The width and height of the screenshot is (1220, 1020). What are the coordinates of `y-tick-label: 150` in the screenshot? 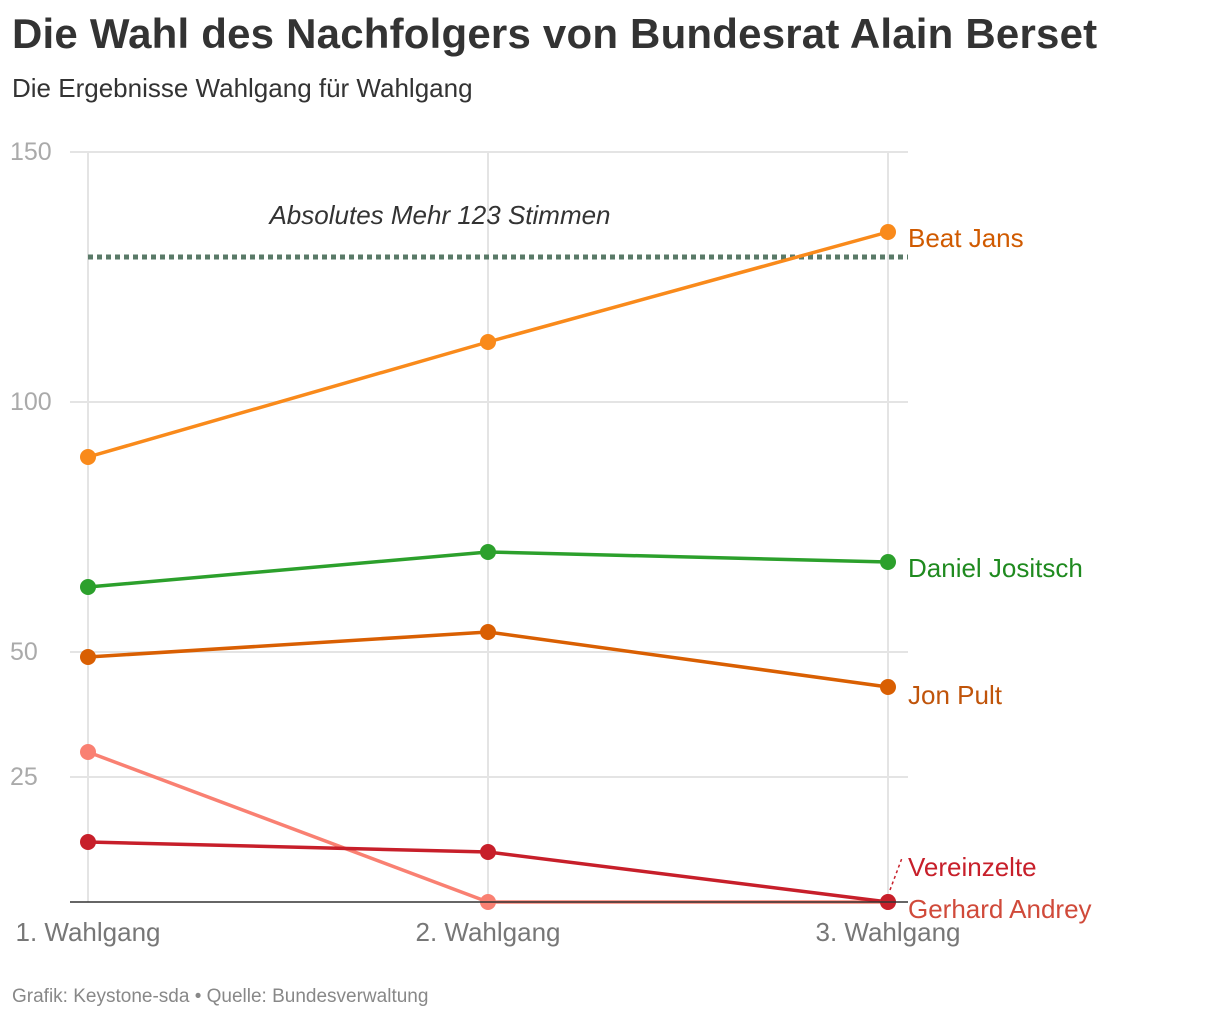 It's located at (31, 152).